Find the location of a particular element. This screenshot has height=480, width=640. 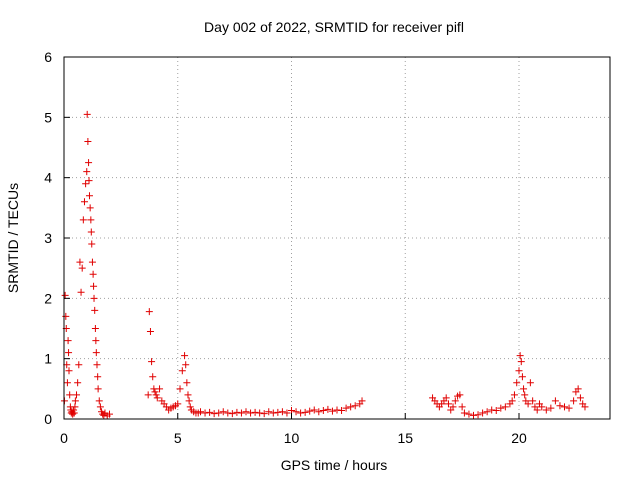

y-tick-label: 5 is located at coordinates (48, 117).